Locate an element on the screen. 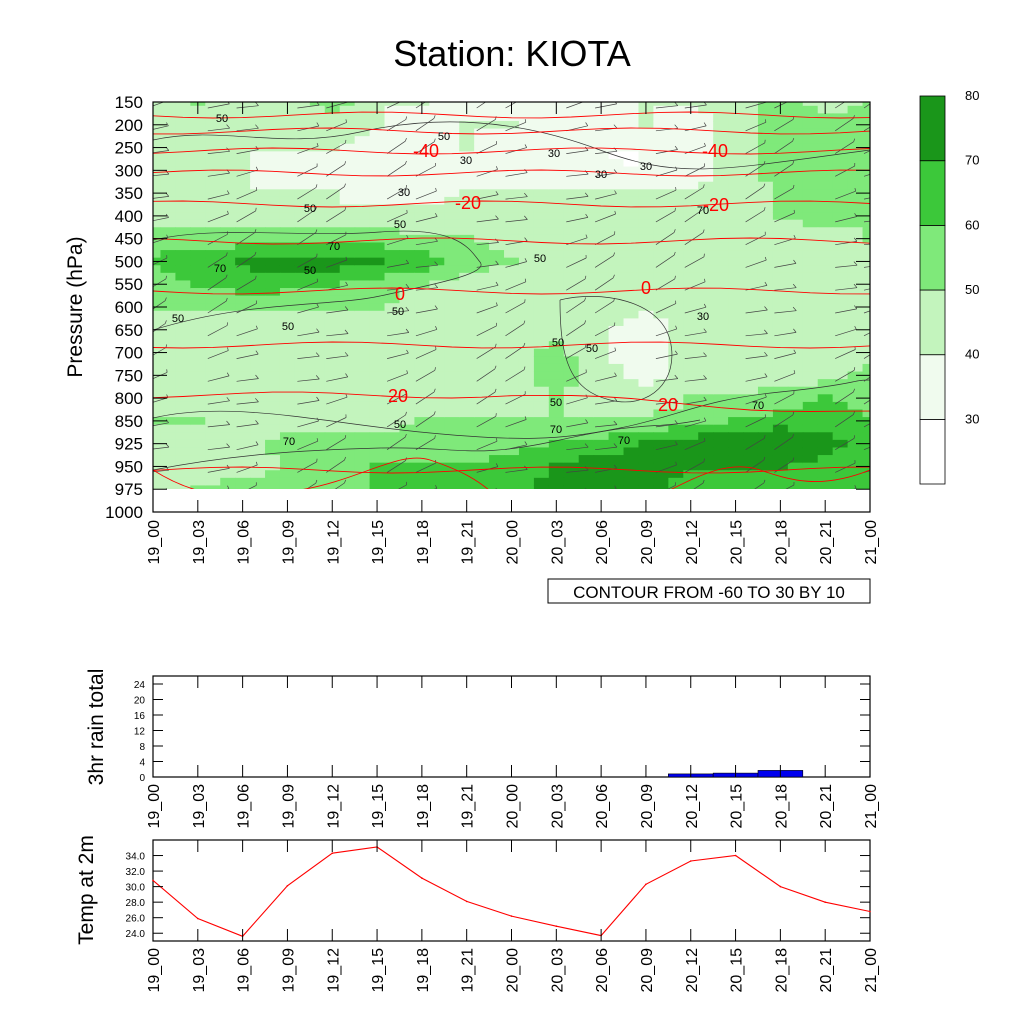  temperature-contour-line is located at coordinates (511, 345).